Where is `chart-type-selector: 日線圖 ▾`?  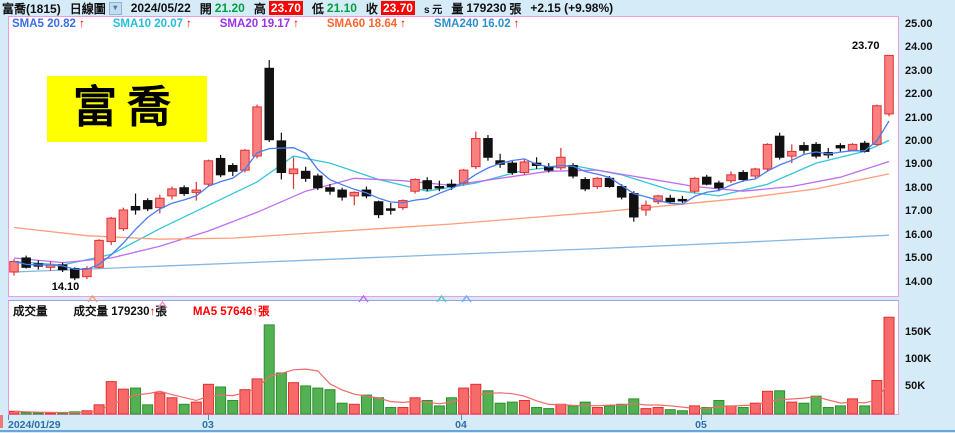 chart-type-selector: 日線圖 ▾ is located at coordinates (96, 8).